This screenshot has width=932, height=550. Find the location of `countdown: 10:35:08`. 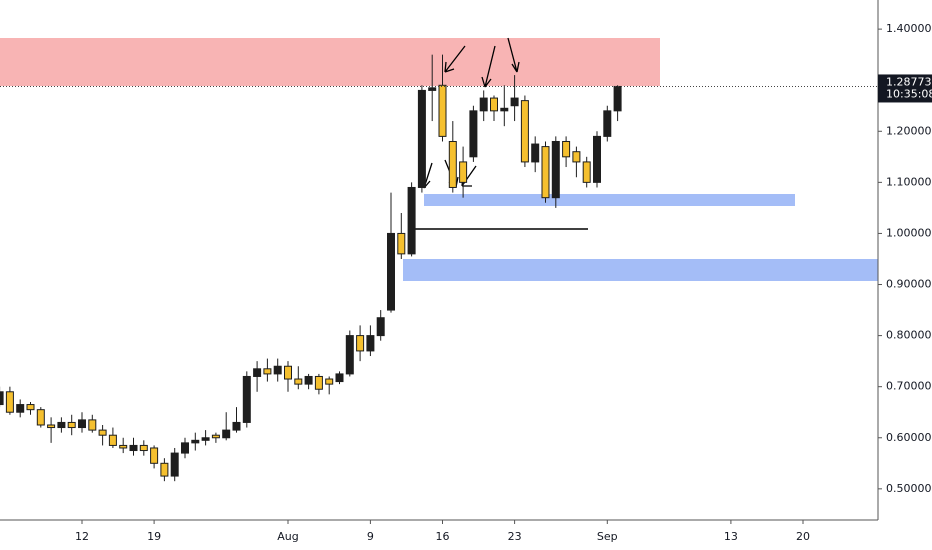

countdown: 10:35:08 is located at coordinates (909, 93).